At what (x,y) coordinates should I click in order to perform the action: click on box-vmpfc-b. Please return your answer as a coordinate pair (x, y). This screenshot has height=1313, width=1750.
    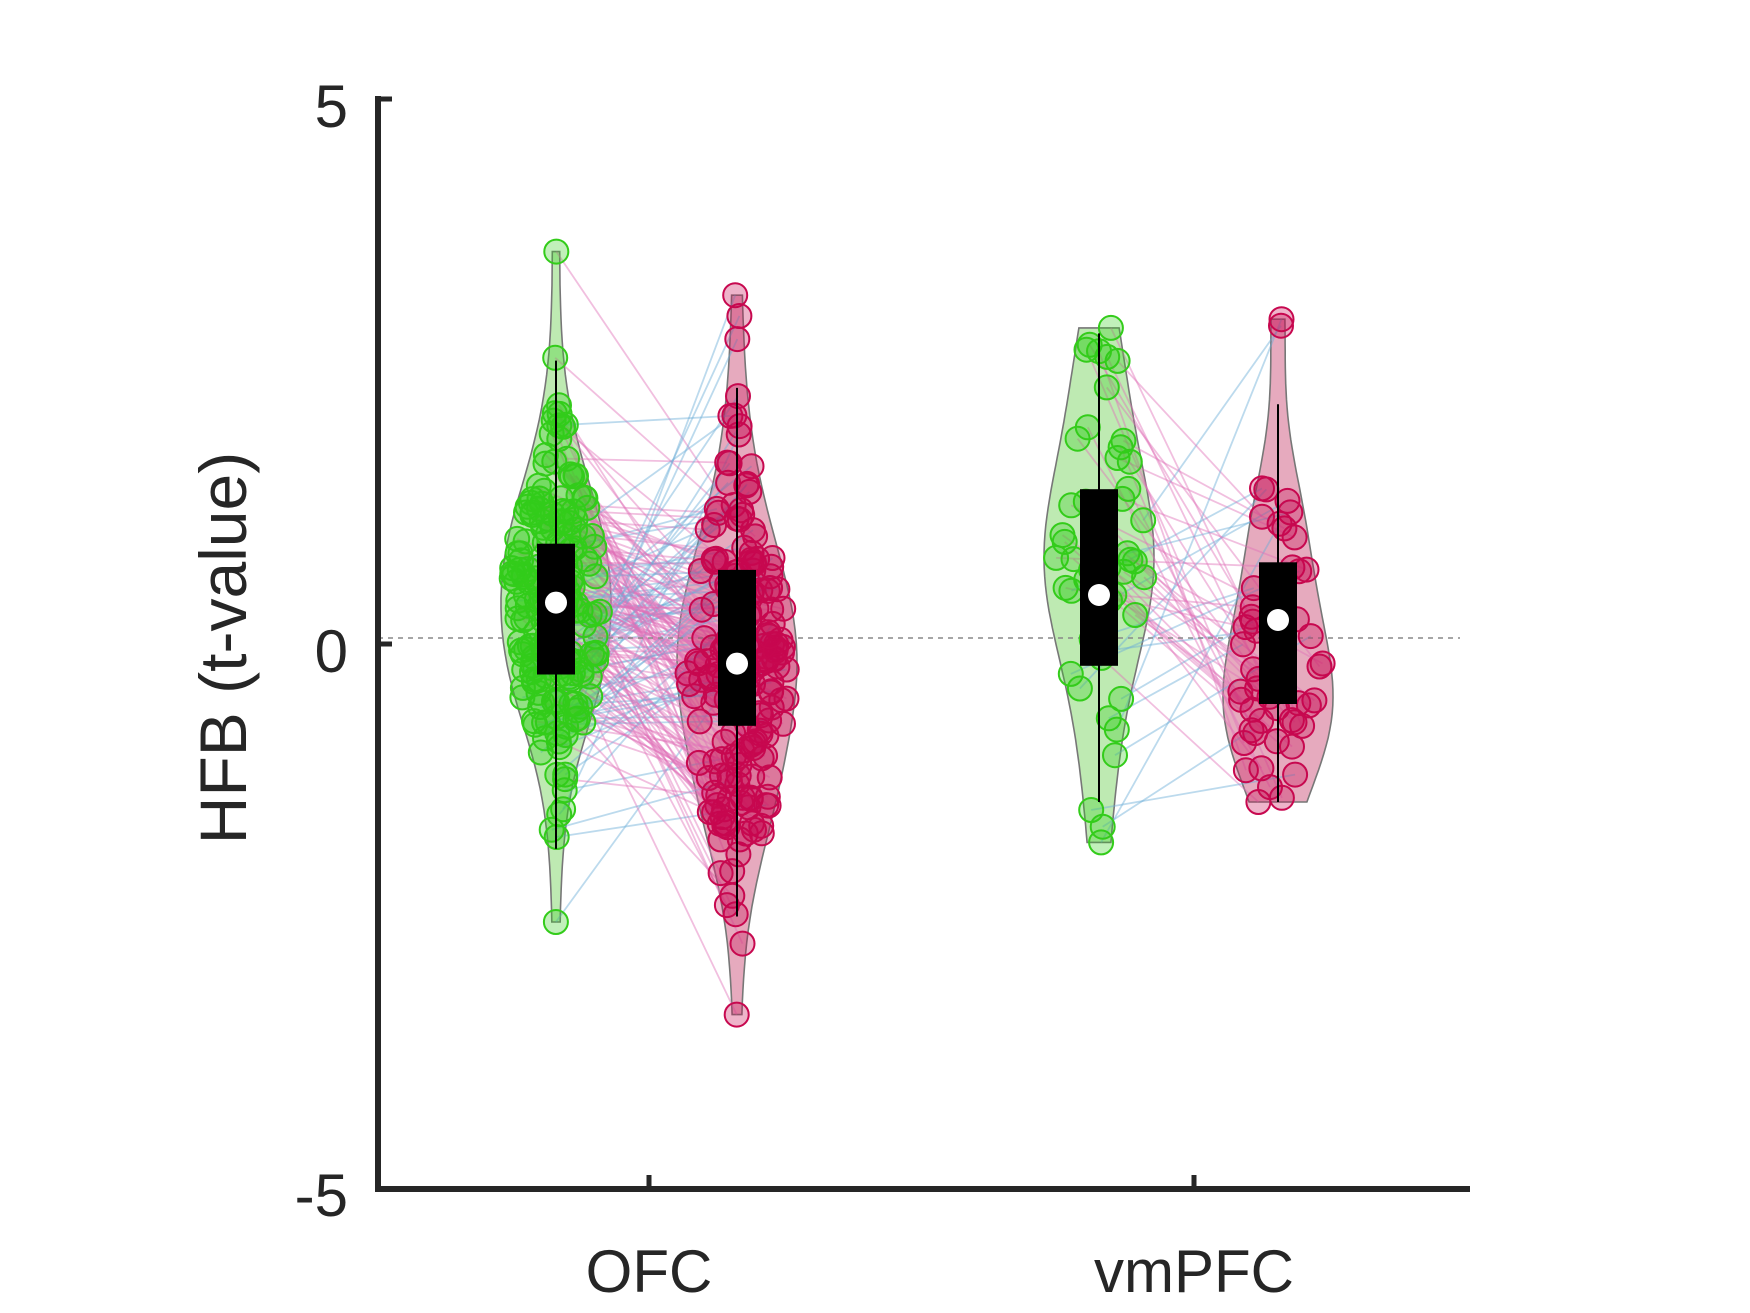
    Looking at the image, I should click on (1278, 633).